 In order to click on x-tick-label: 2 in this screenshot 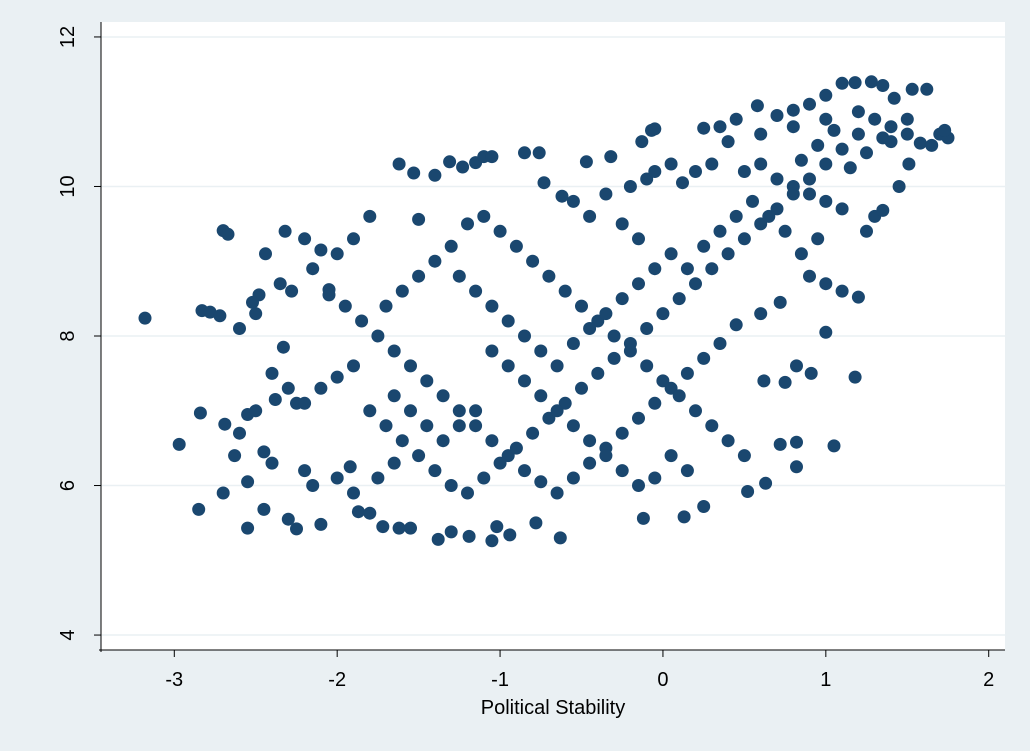, I will do `click(988, 680)`.